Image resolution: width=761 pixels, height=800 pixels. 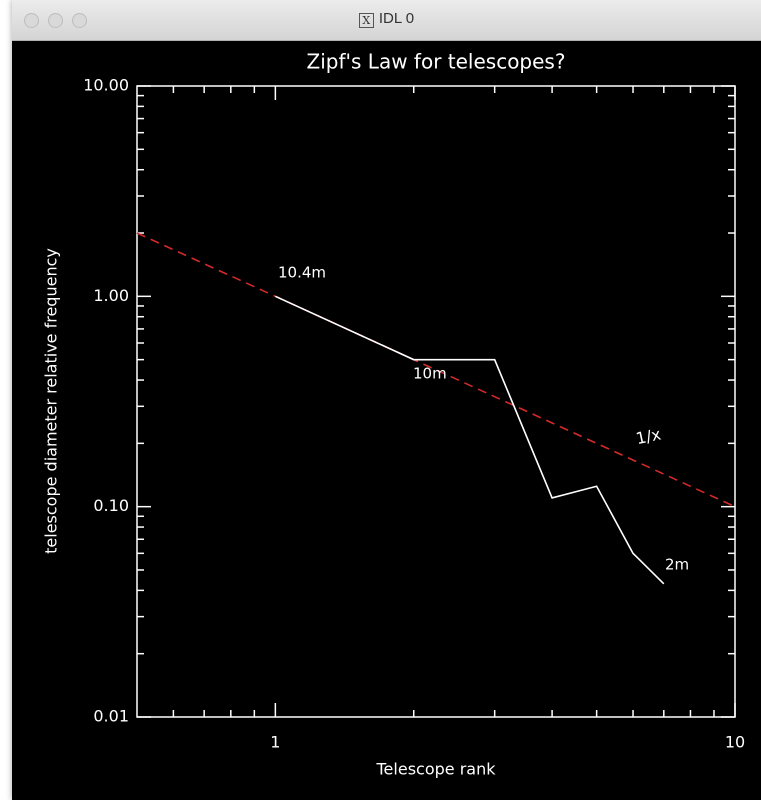 What do you see at coordinates (31, 20) in the screenshot?
I see `close-button` at bounding box center [31, 20].